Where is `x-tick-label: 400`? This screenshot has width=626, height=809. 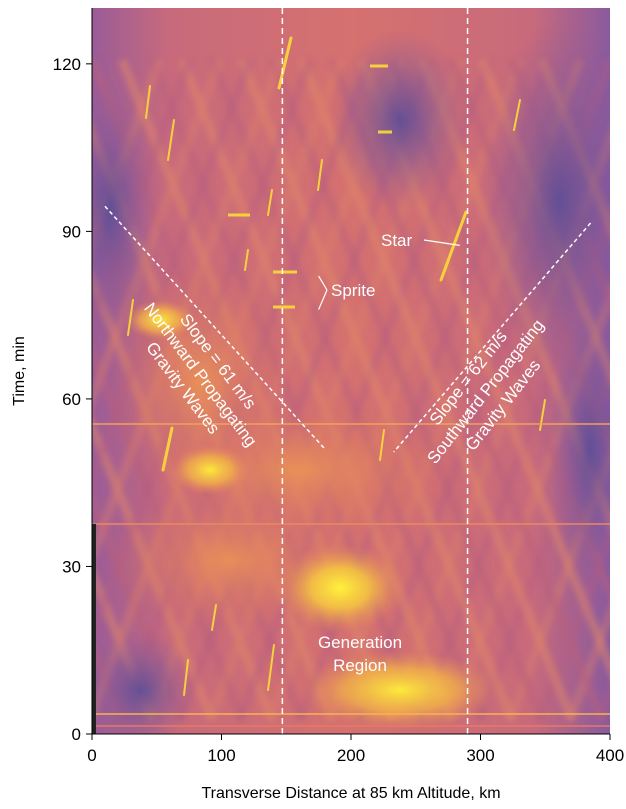
x-tick-label: 400 is located at coordinates (610, 755).